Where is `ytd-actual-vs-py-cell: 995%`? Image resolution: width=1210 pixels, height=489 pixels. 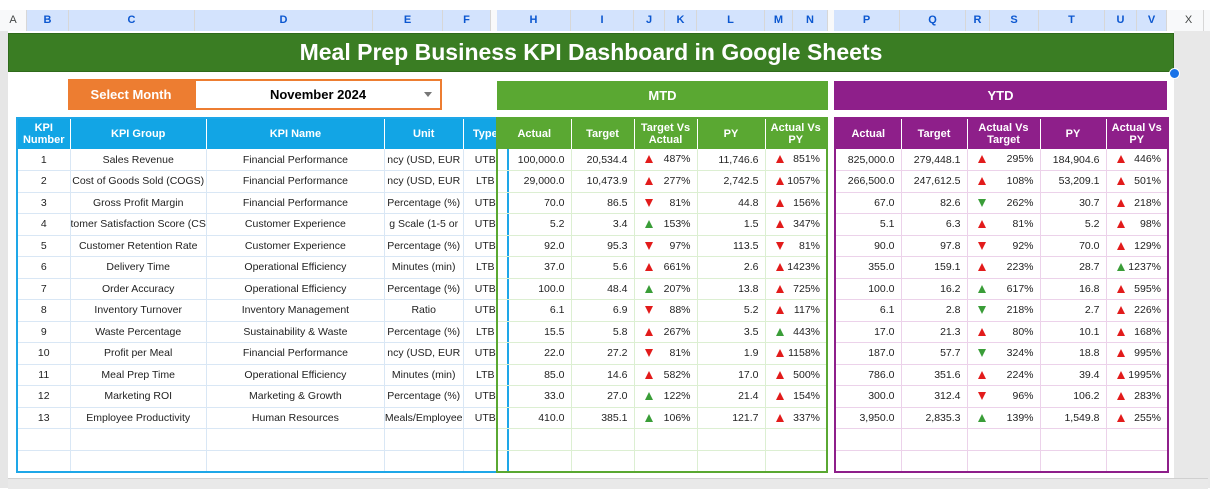
ytd-actual-vs-py-cell: 995% is located at coordinates (1137, 353).